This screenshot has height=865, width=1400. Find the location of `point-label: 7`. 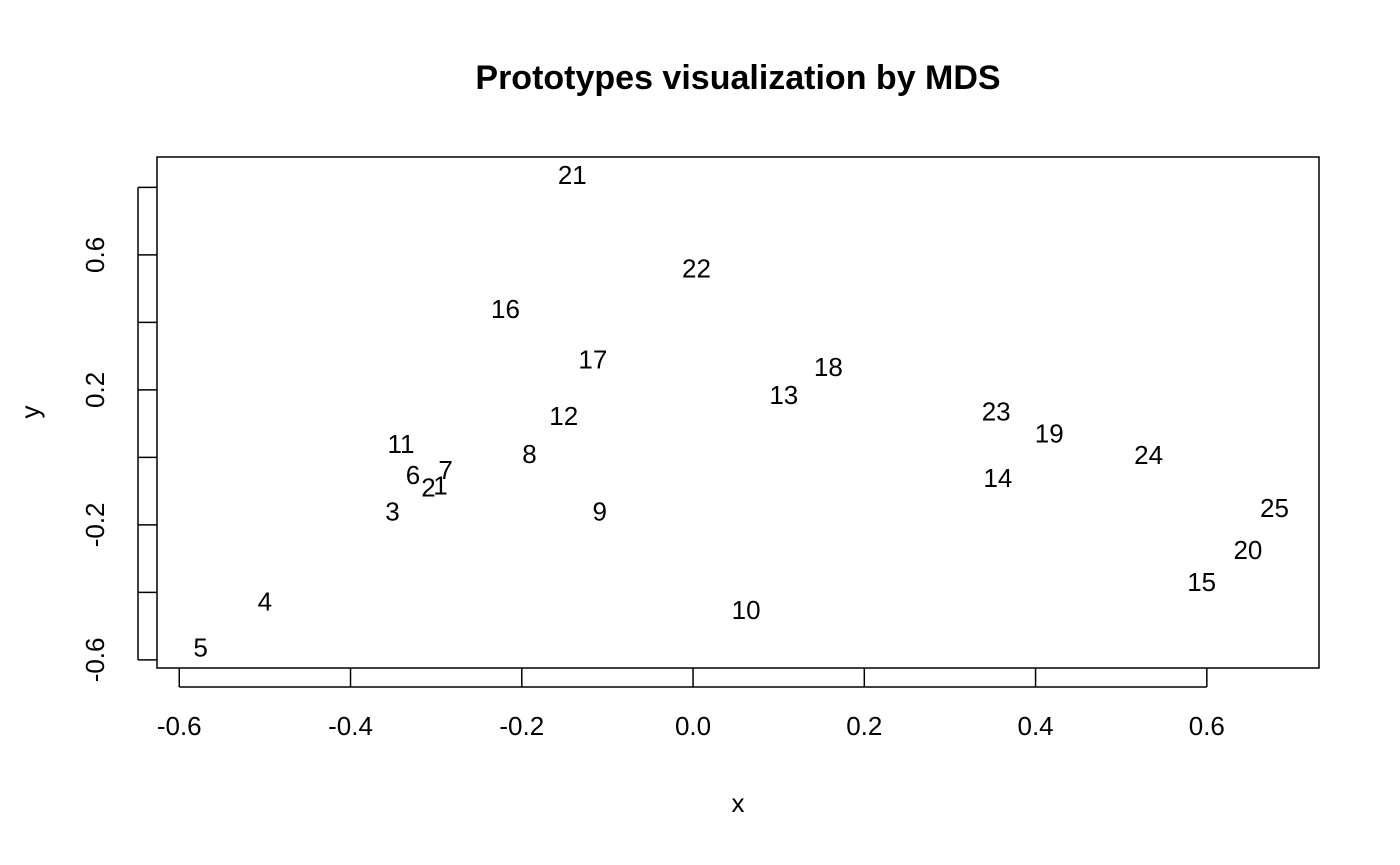

point-label: 7 is located at coordinates (445, 470).